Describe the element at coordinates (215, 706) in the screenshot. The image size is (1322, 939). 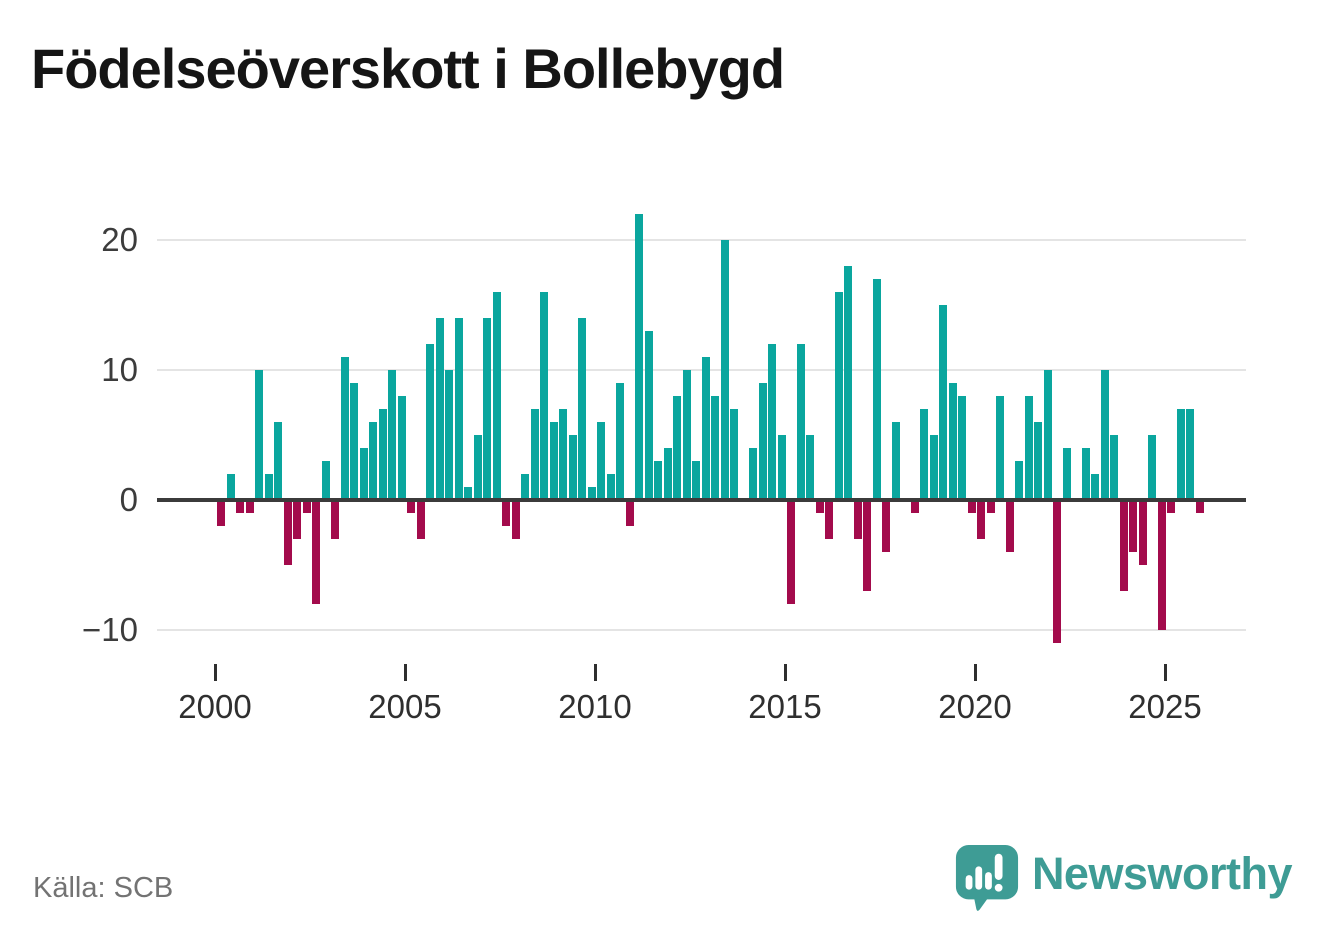
I see `x-tick-label-2000: 2000` at that location.